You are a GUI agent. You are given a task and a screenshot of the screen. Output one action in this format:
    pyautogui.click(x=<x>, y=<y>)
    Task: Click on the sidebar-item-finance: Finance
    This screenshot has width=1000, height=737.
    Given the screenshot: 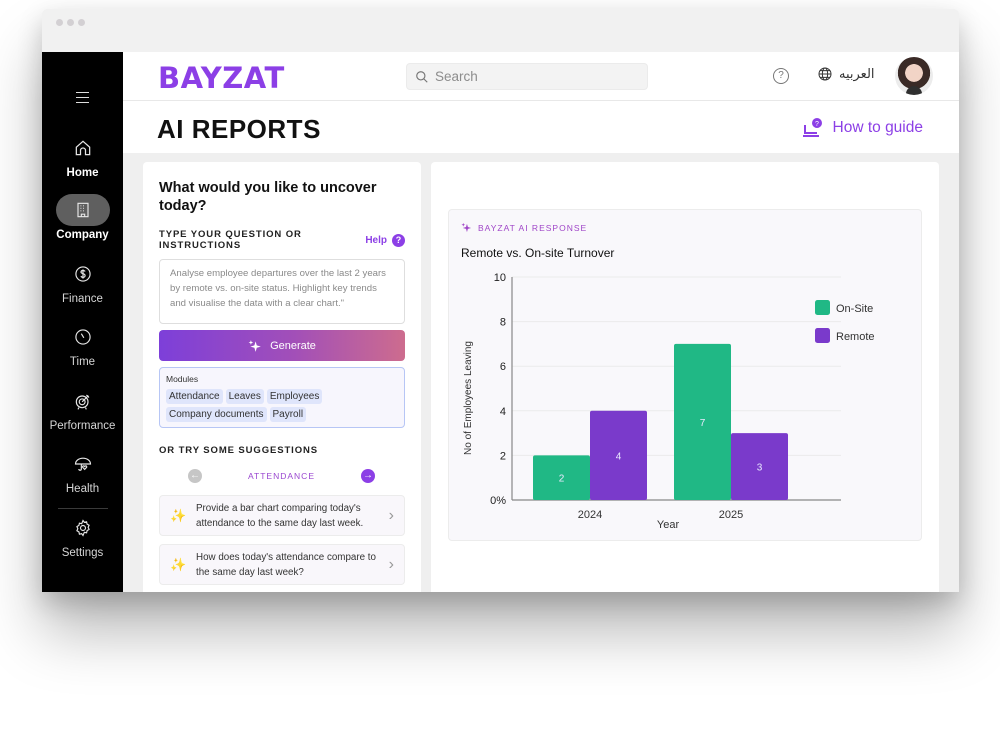 What is the action you would take?
    pyautogui.click(x=82, y=281)
    